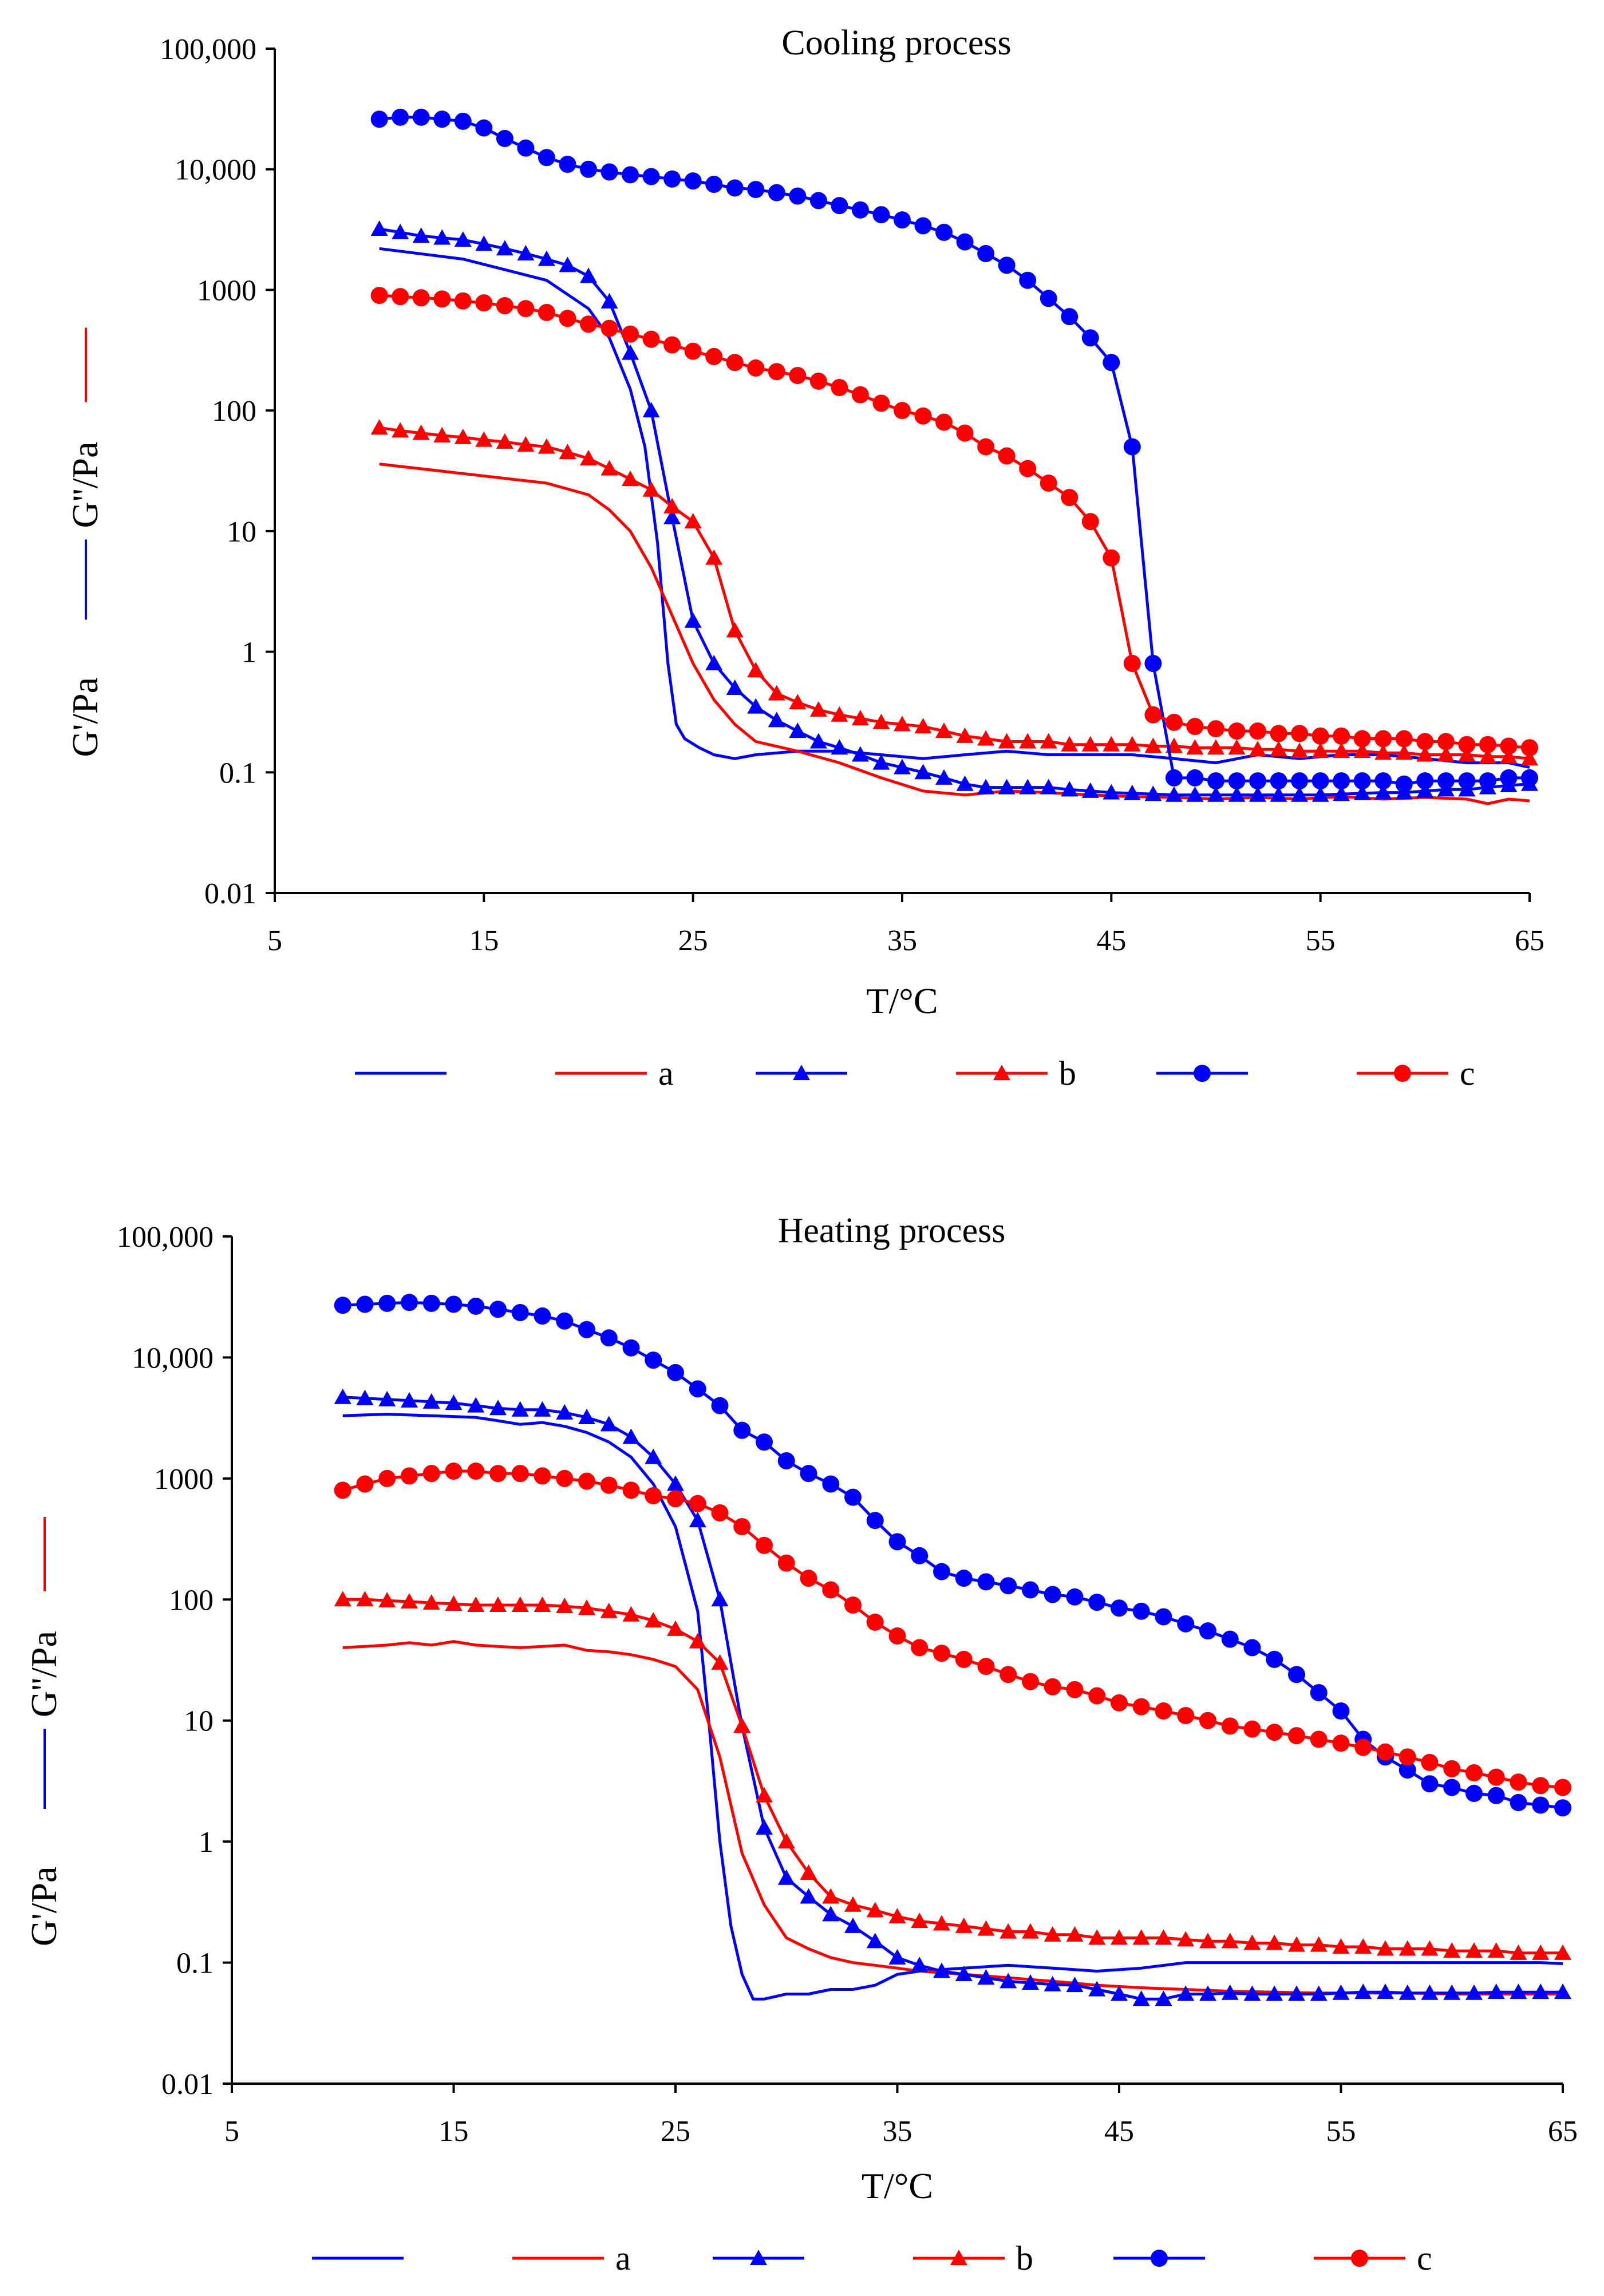 This screenshot has height=2296, width=1604. Describe the element at coordinates (85, 484) in the screenshot. I see `y-label-gdoubleprime: G''/Pa` at that location.